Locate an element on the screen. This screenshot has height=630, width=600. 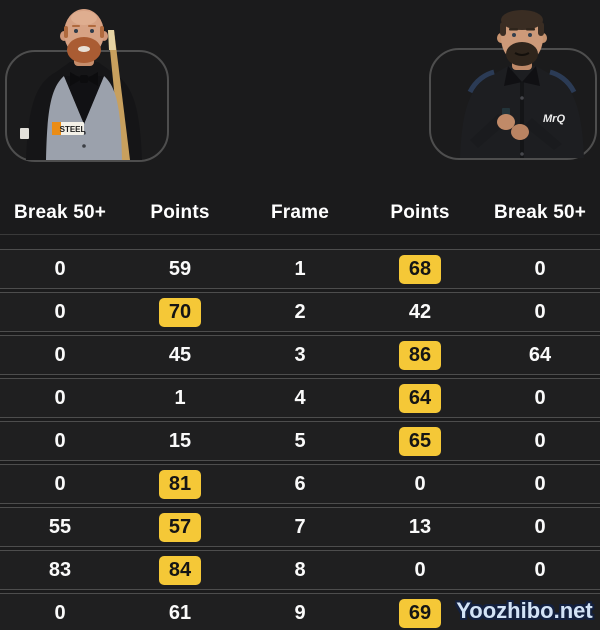
frame-row: 0 61 9 69 is located at coordinates (300, 611).